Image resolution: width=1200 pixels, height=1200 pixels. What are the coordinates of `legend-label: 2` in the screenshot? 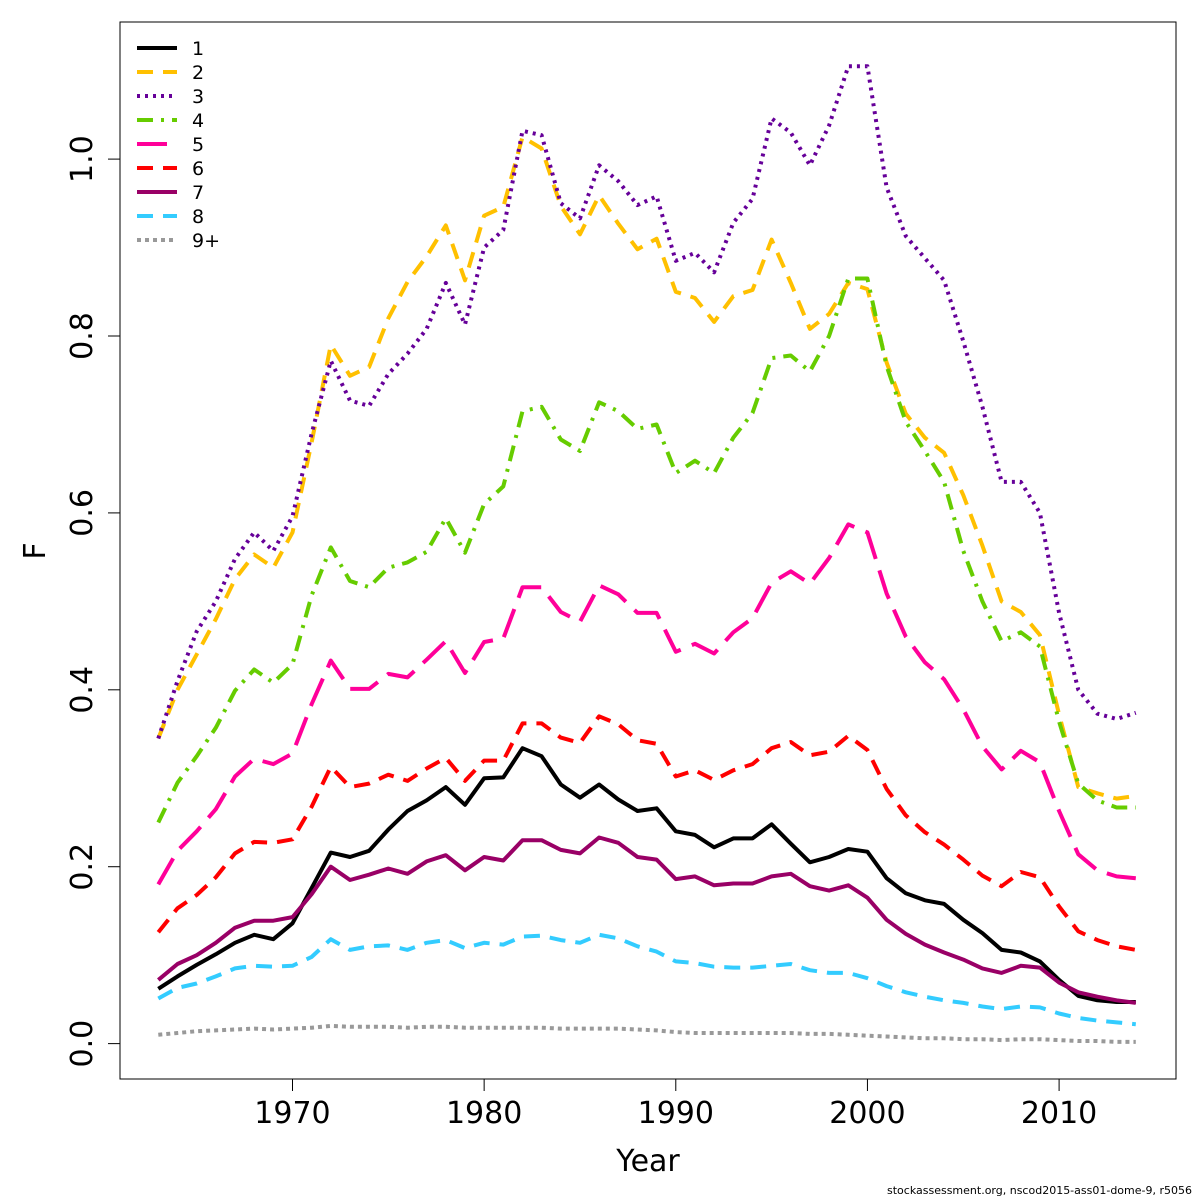 It's located at (198, 73).